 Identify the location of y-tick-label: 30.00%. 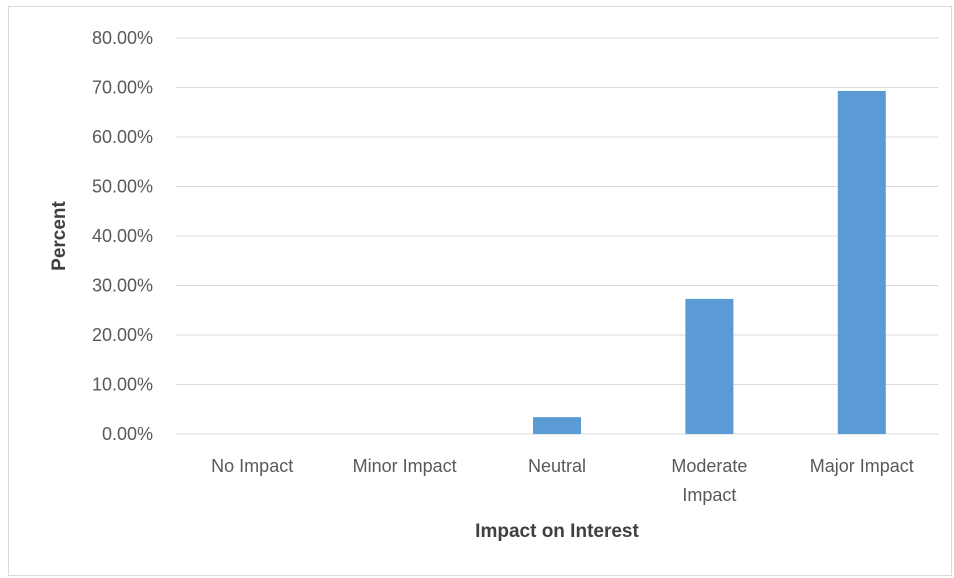
(122, 286).